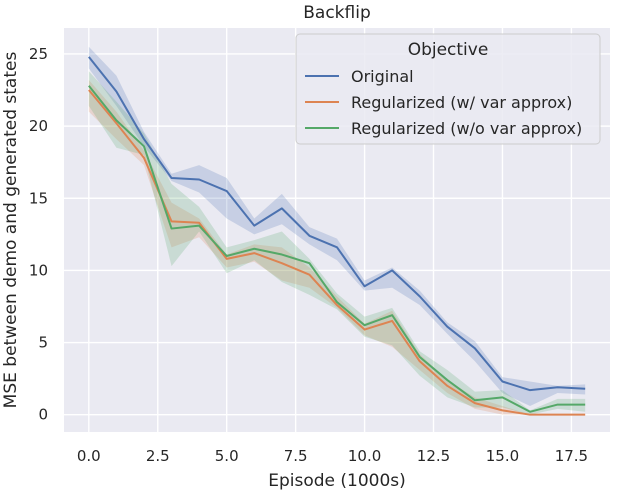 Image resolution: width=644 pixels, height=495 pixels. Describe the element at coordinates (38, 234) in the screenshot. I see `y-tick-labels: 0 5 10 15 20 25` at that location.